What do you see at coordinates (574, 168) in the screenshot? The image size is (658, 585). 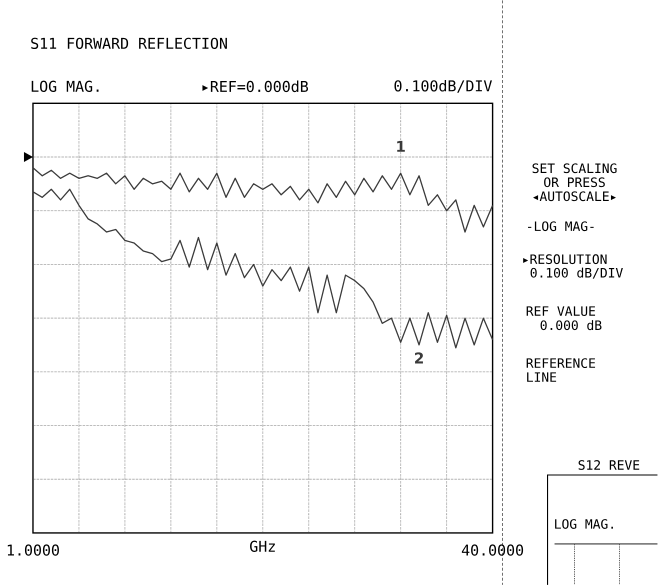 I see `text: SET SCALING` at bounding box center [574, 168].